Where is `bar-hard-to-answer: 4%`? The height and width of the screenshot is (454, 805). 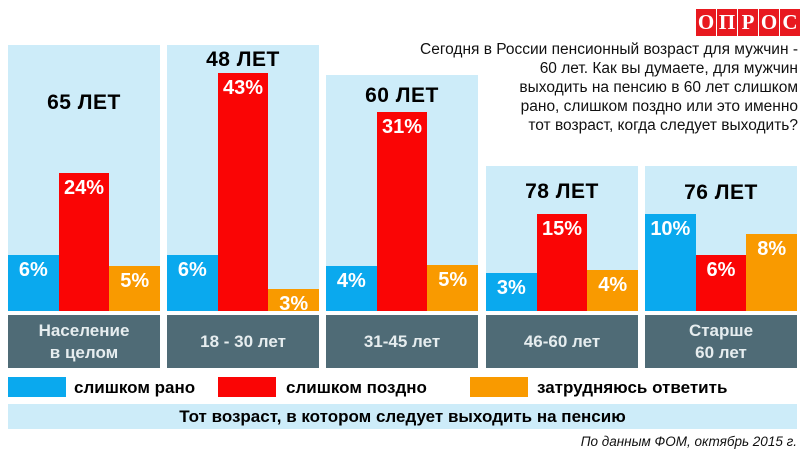
bar-hard-to-answer: 4% is located at coordinates (613, 290).